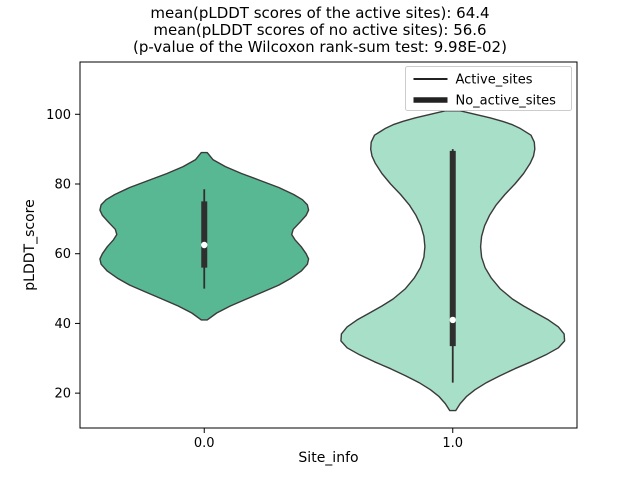 The image size is (640, 480). I want to click on y-tick-label: 80, so click(62, 185).